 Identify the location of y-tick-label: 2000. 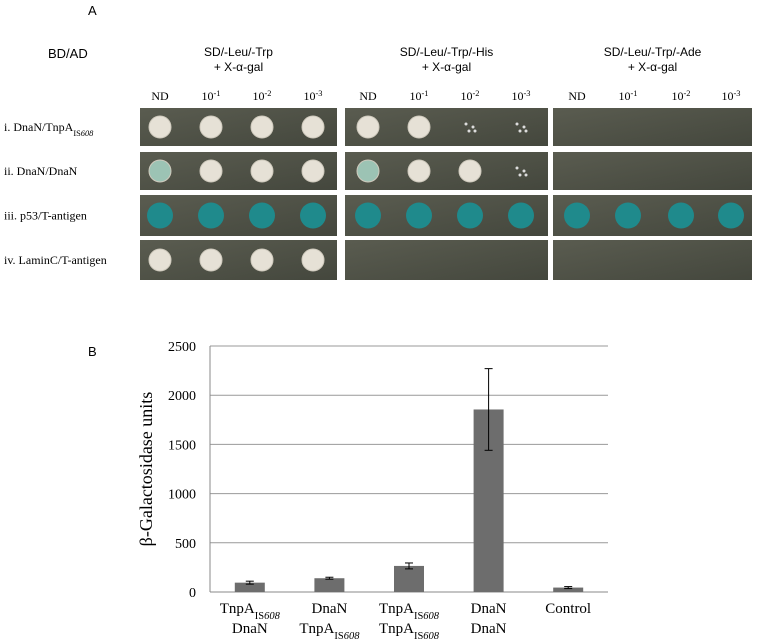
(182, 396).